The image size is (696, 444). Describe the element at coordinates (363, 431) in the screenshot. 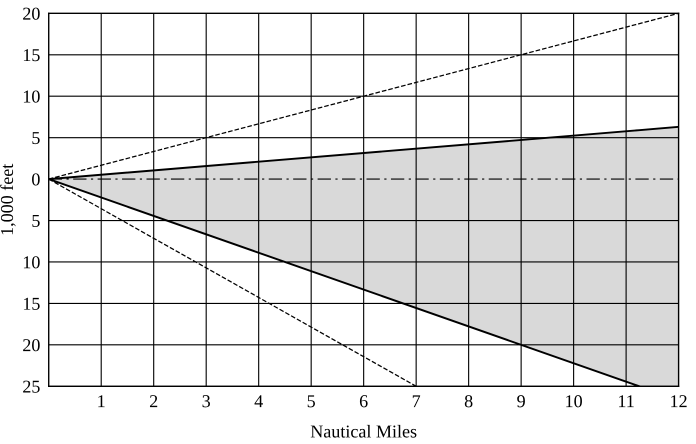

I see `x-axis-title: Nautical Miles` at that location.